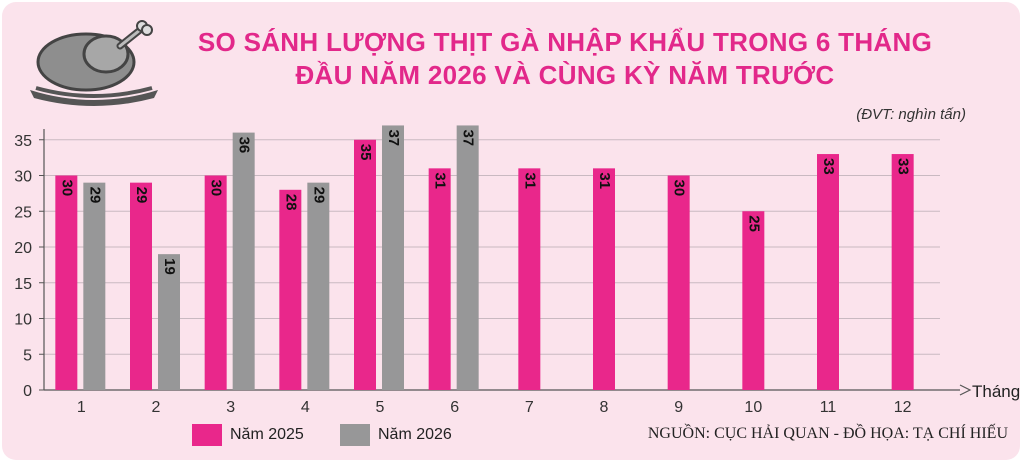  What do you see at coordinates (565, 75) in the screenshot?
I see `chart-title-line2: ĐẦU NĂM 2026 VÀ CÙNG KỲ NĂM TRƯỚC` at bounding box center [565, 75].